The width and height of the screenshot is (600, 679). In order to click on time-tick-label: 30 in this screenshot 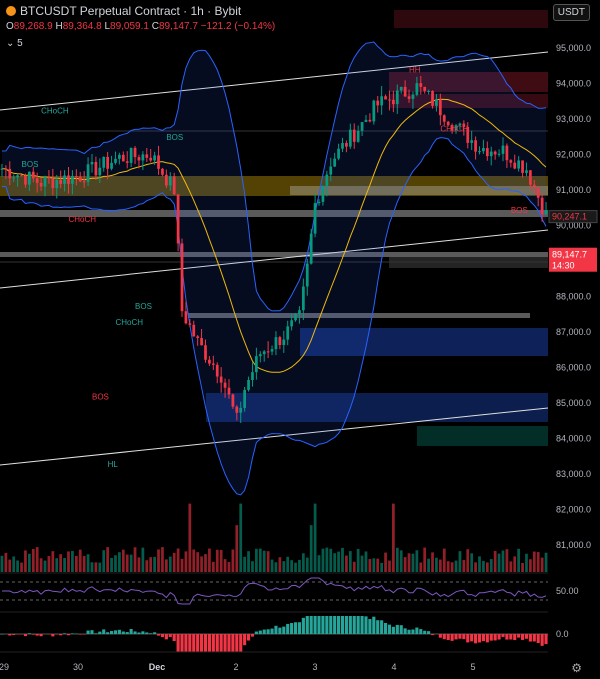, I will do `click(78, 667)`.